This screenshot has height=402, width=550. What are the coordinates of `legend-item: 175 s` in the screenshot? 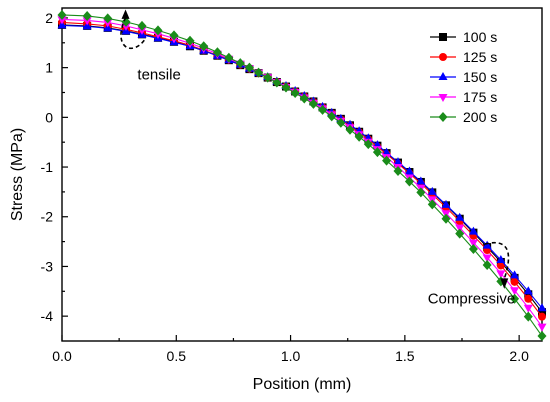 It's located at (463, 97).